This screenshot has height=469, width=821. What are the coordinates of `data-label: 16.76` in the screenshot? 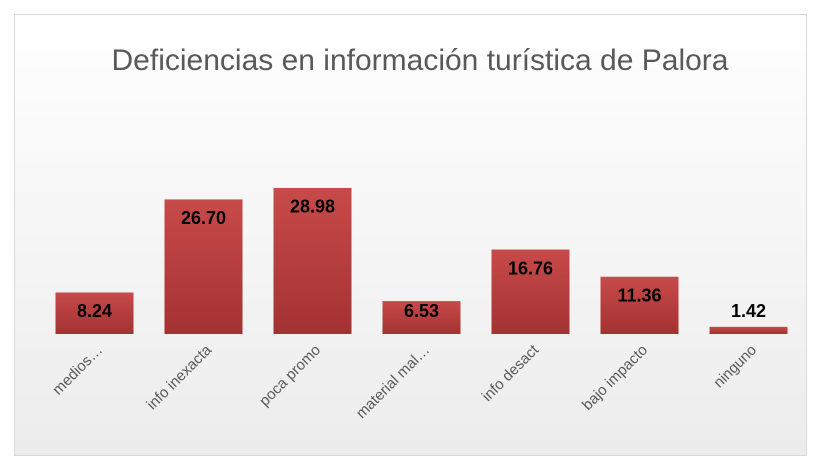 It's located at (530, 268).